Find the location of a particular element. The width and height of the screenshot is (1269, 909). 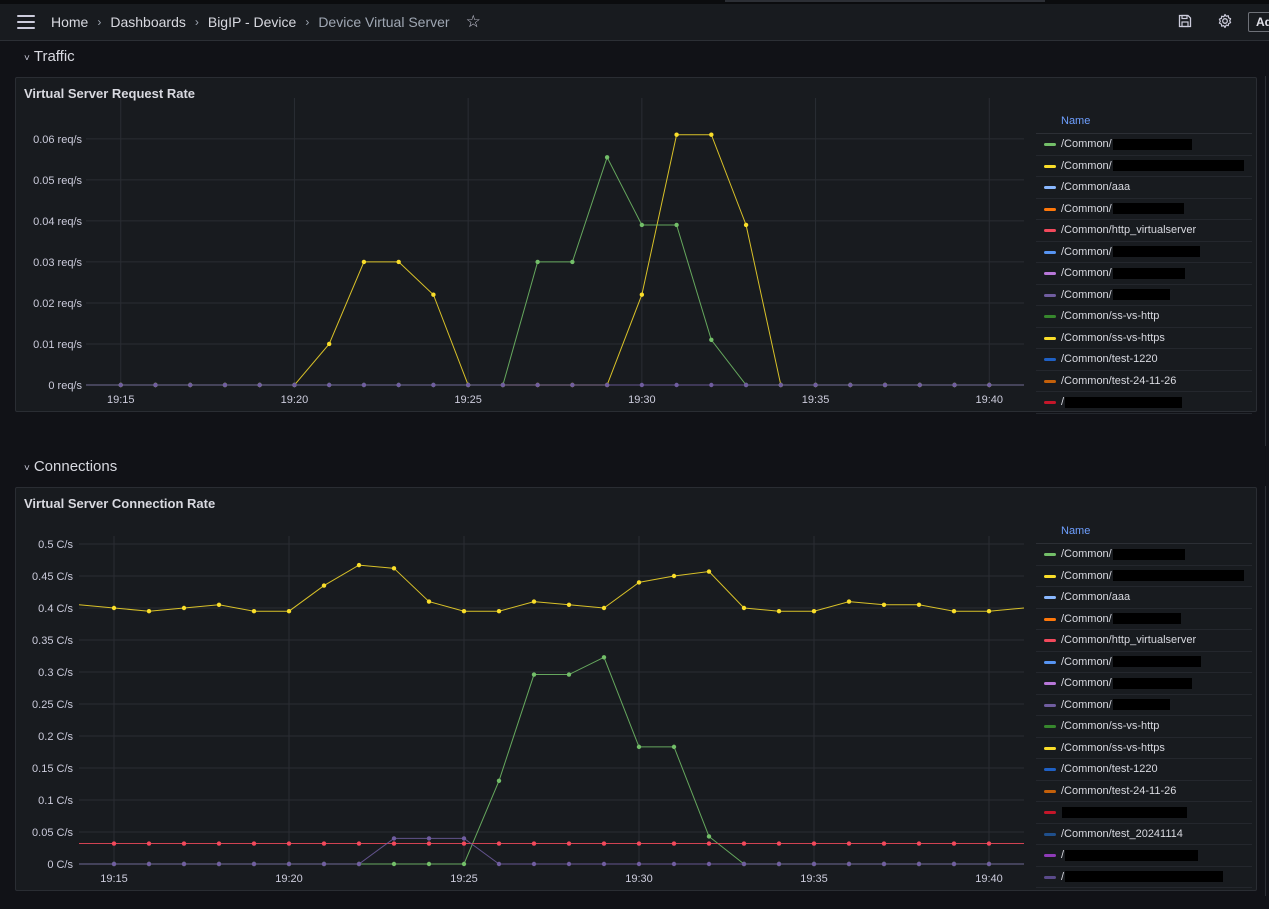

legend-item is located at coordinates (1144, 813).